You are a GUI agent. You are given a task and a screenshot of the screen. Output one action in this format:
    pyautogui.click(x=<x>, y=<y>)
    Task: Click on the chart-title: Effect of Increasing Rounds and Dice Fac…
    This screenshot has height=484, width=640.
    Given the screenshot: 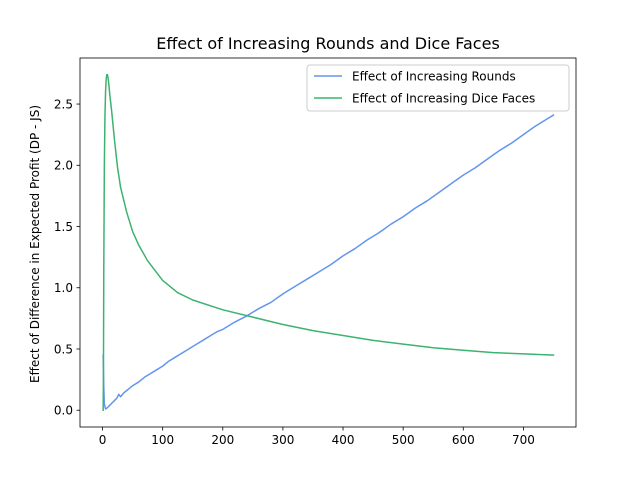 What is the action you would take?
    pyautogui.click(x=328, y=43)
    